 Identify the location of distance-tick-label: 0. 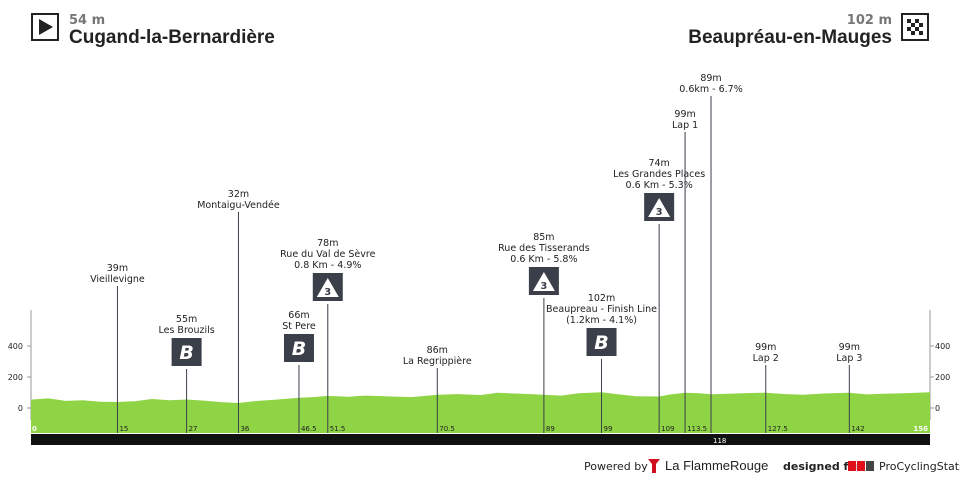
(34, 429).